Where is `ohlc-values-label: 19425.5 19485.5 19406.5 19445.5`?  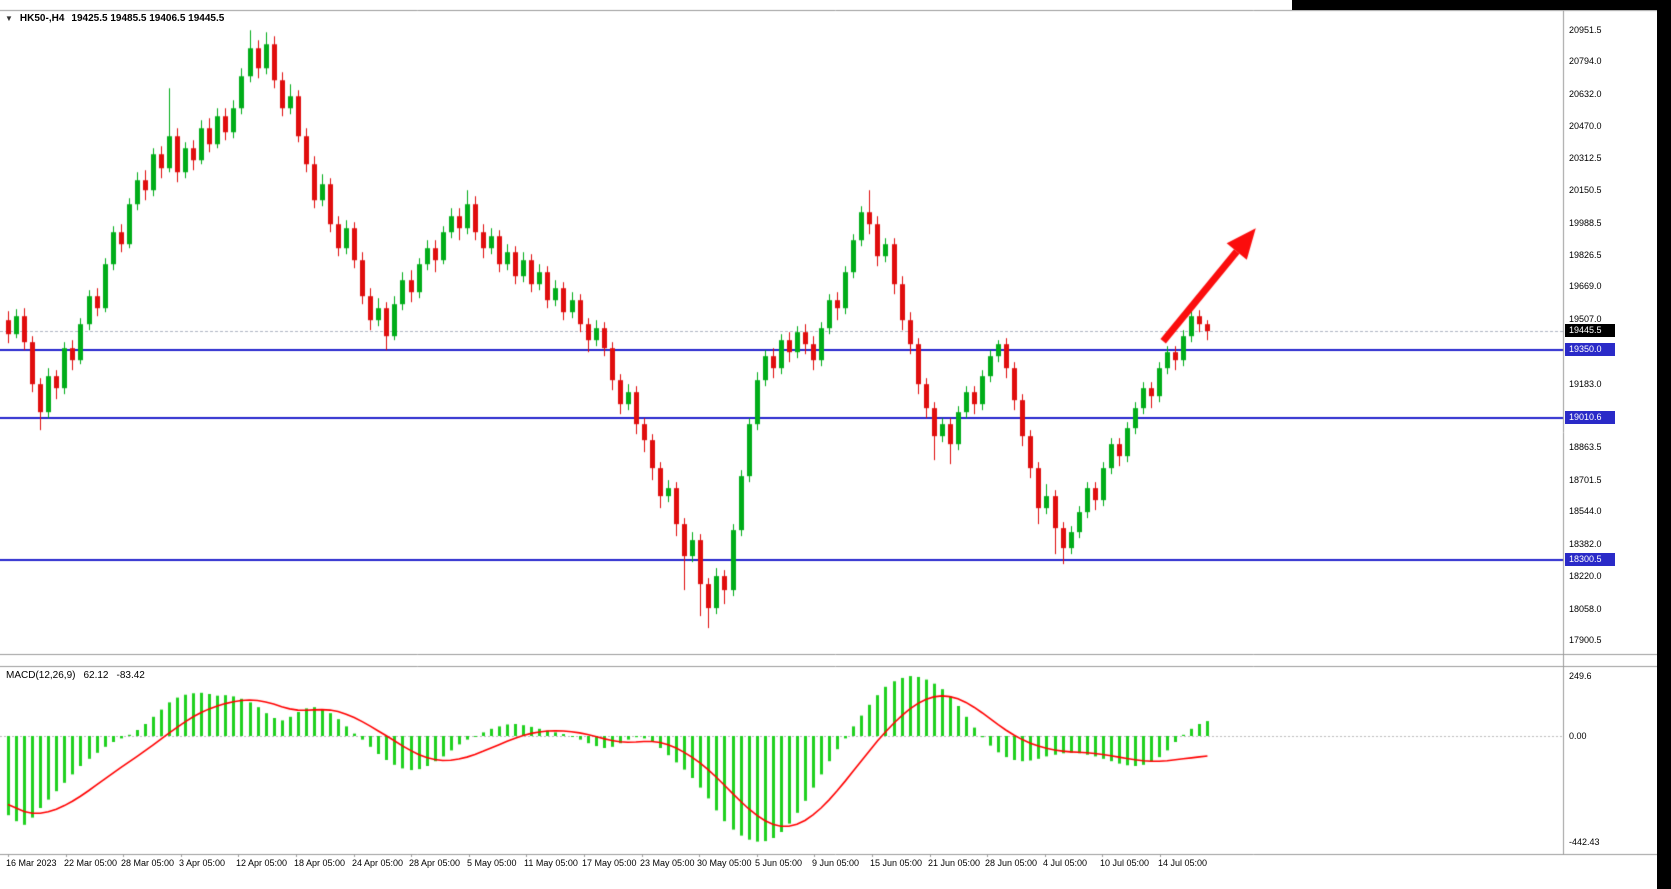
ohlc-values-label: 19425.5 19485.5 19406.5 19445.5 is located at coordinates (148, 18).